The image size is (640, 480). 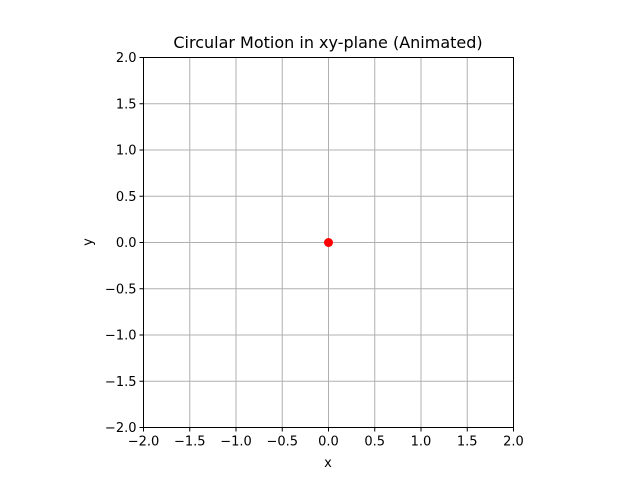 What do you see at coordinates (121, 336) in the screenshot?
I see `y-tick-label: −1.0` at bounding box center [121, 336].